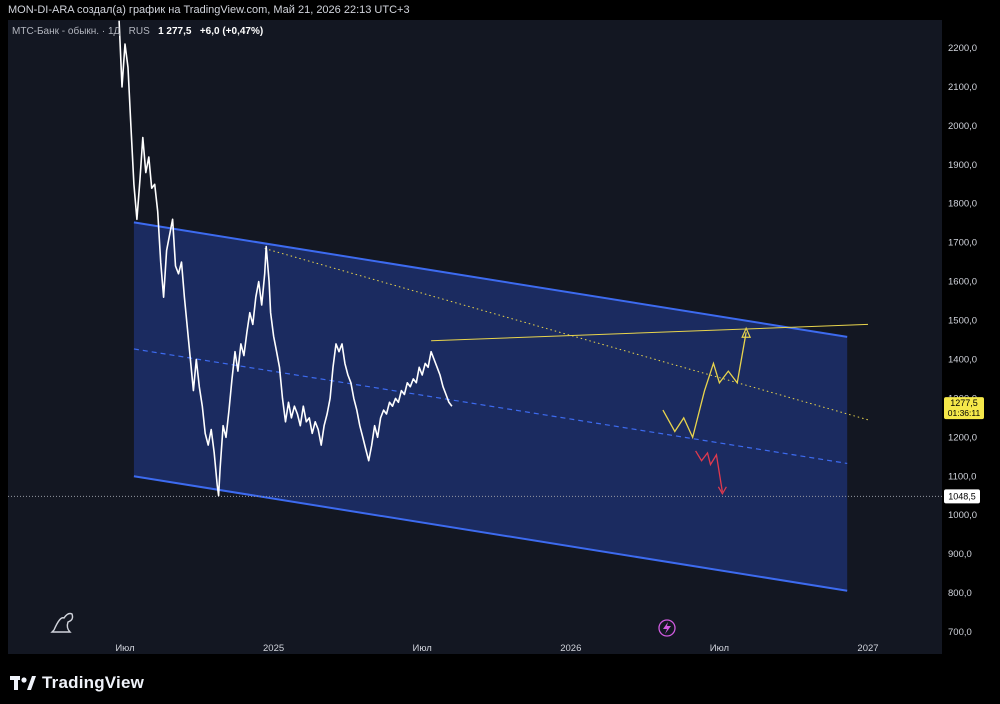 This screenshot has width=1000, height=704. What do you see at coordinates (62, 622) in the screenshot?
I see `dino-icon` at bounding box center [62, 622].